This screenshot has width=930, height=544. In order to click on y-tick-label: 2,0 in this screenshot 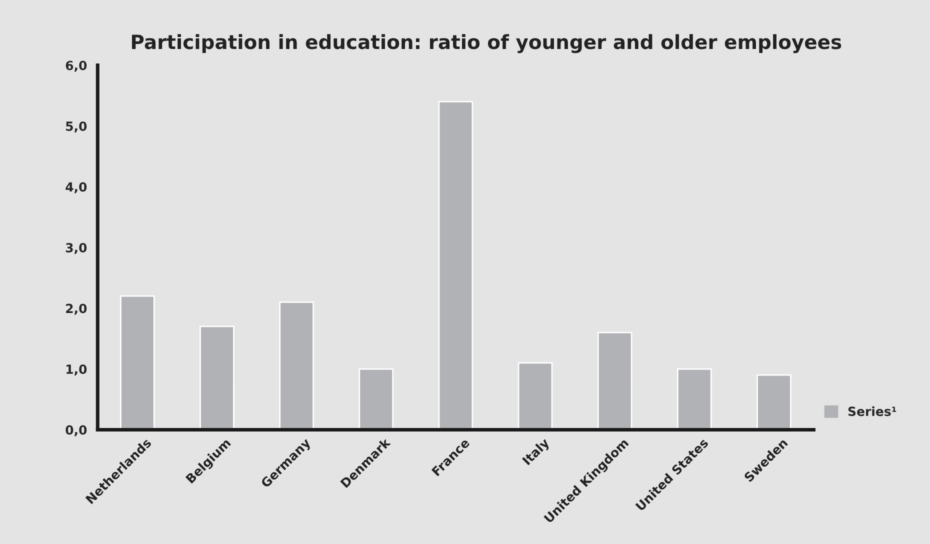, I will do `click(76, 309)`.